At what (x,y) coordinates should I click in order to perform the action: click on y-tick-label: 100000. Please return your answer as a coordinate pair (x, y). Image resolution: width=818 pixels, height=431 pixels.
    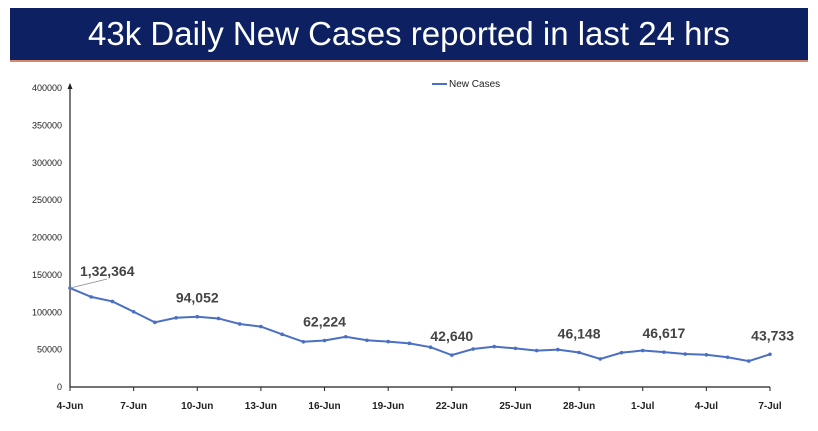
    Looking at the image, I should click on (47, 312).